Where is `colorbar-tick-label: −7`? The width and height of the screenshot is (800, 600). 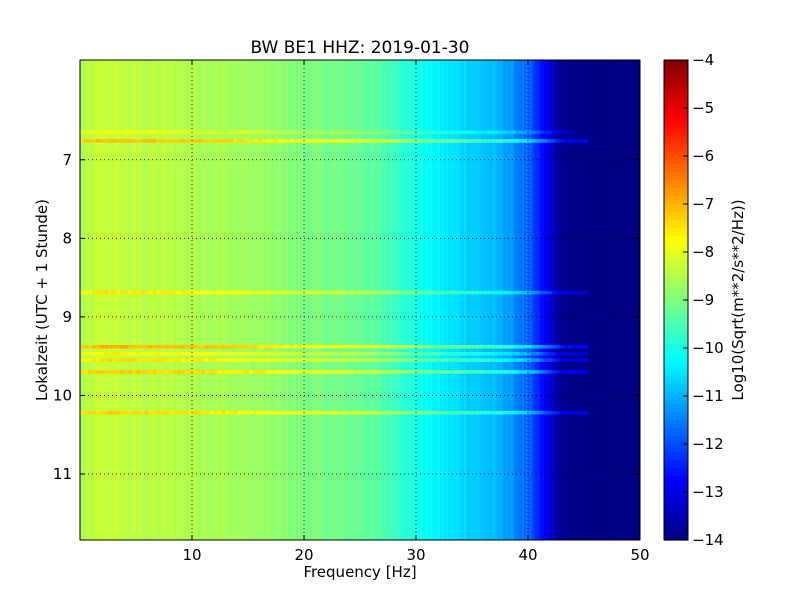
colorbar-tick-label: −7 is located at coordinates (703, 204).